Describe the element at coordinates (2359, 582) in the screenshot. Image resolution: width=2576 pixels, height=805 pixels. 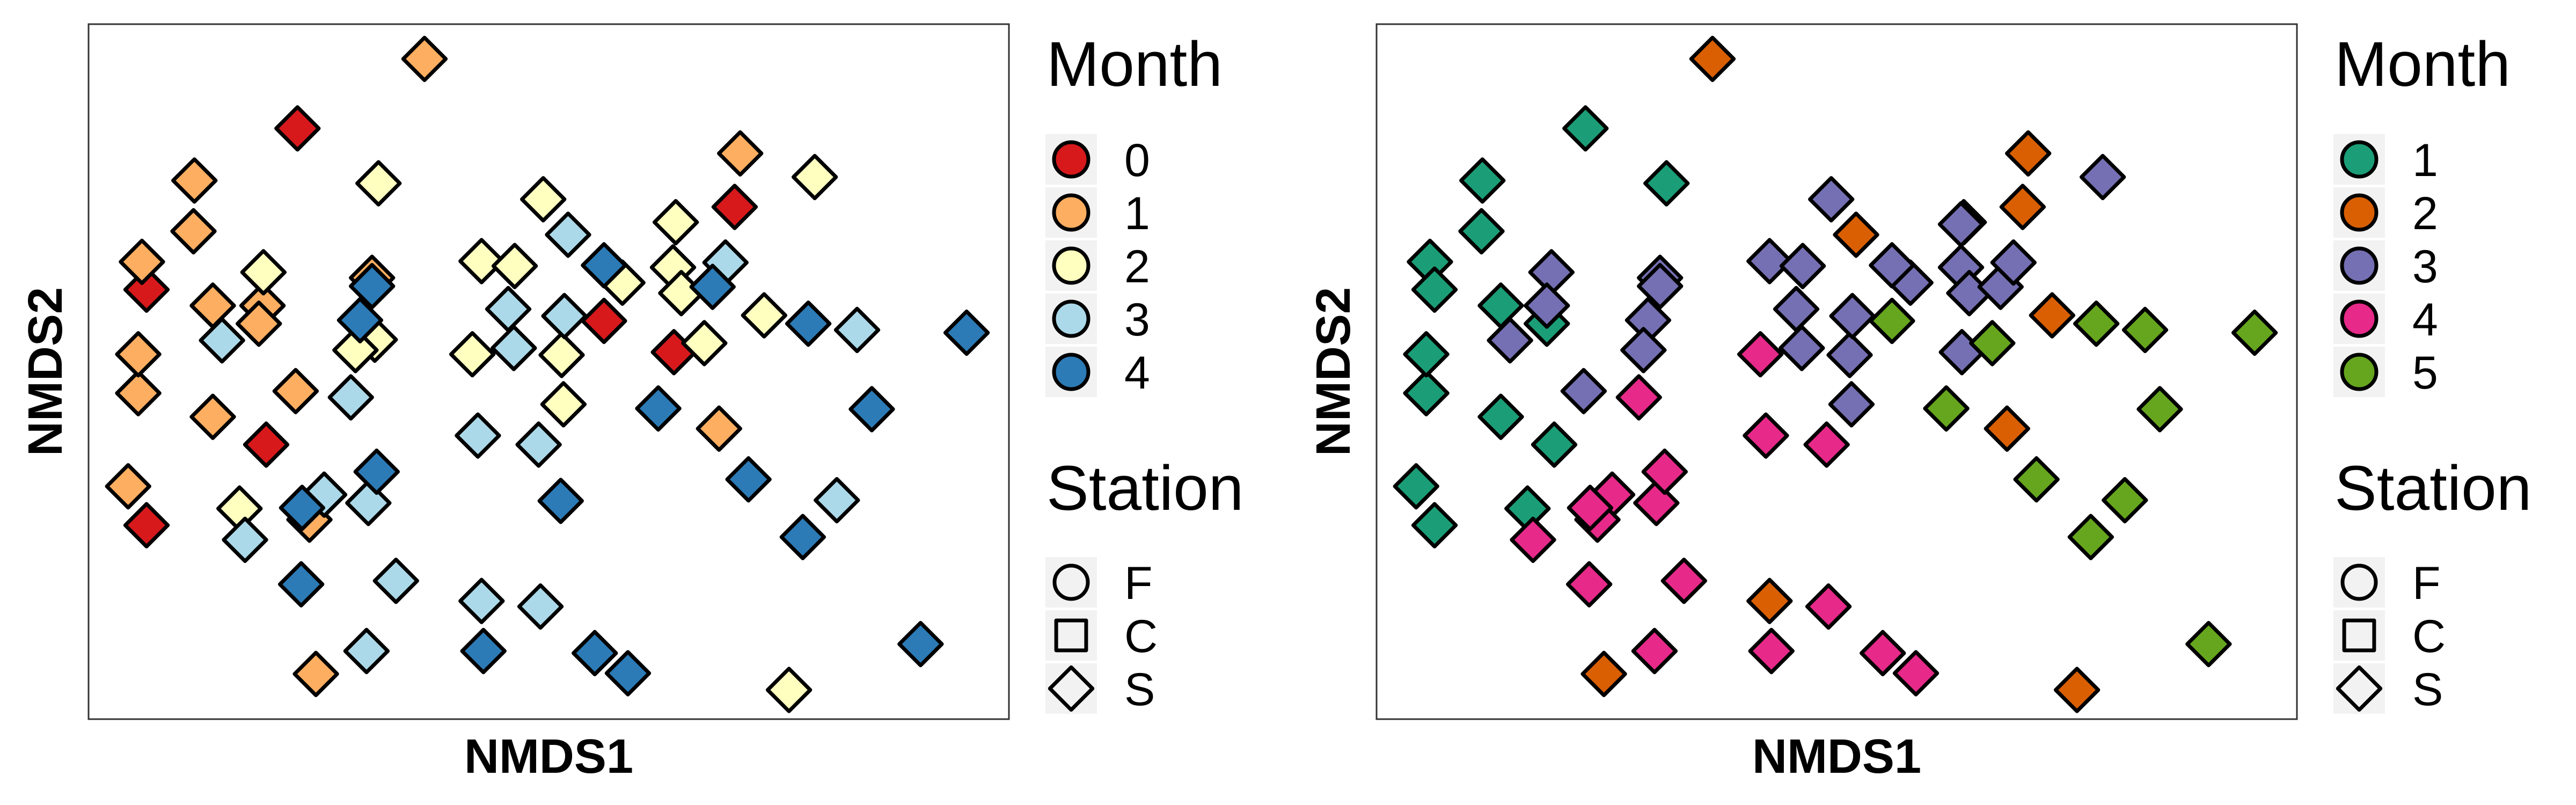
I see `legend-key-station-F` at that location.